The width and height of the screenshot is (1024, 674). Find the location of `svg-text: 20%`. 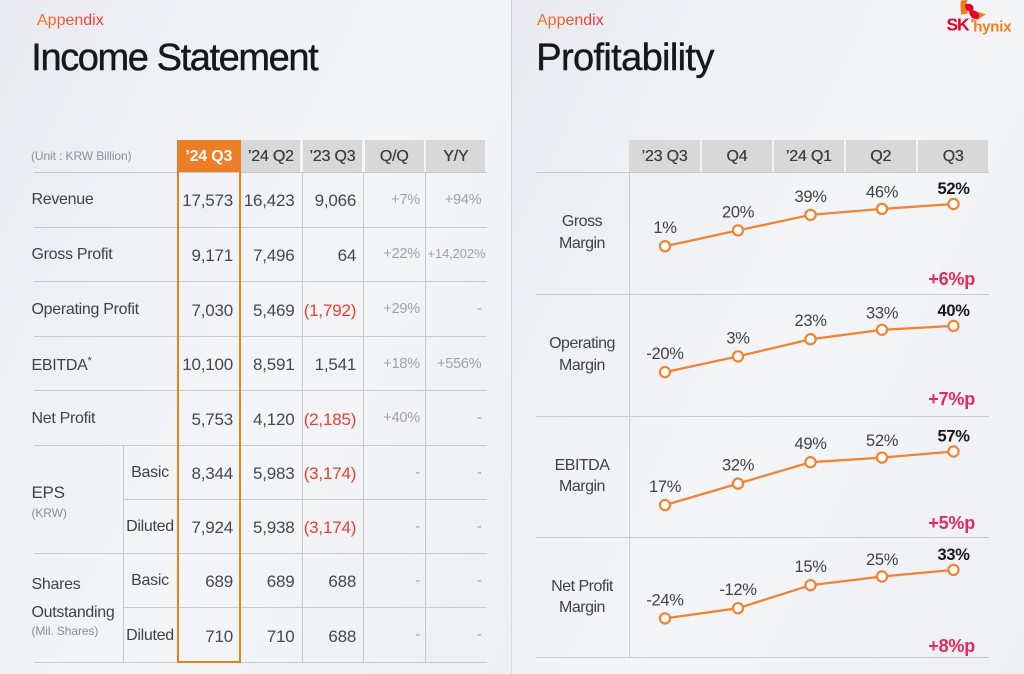

svg-text: 20% is located at coordinates (738, 212).